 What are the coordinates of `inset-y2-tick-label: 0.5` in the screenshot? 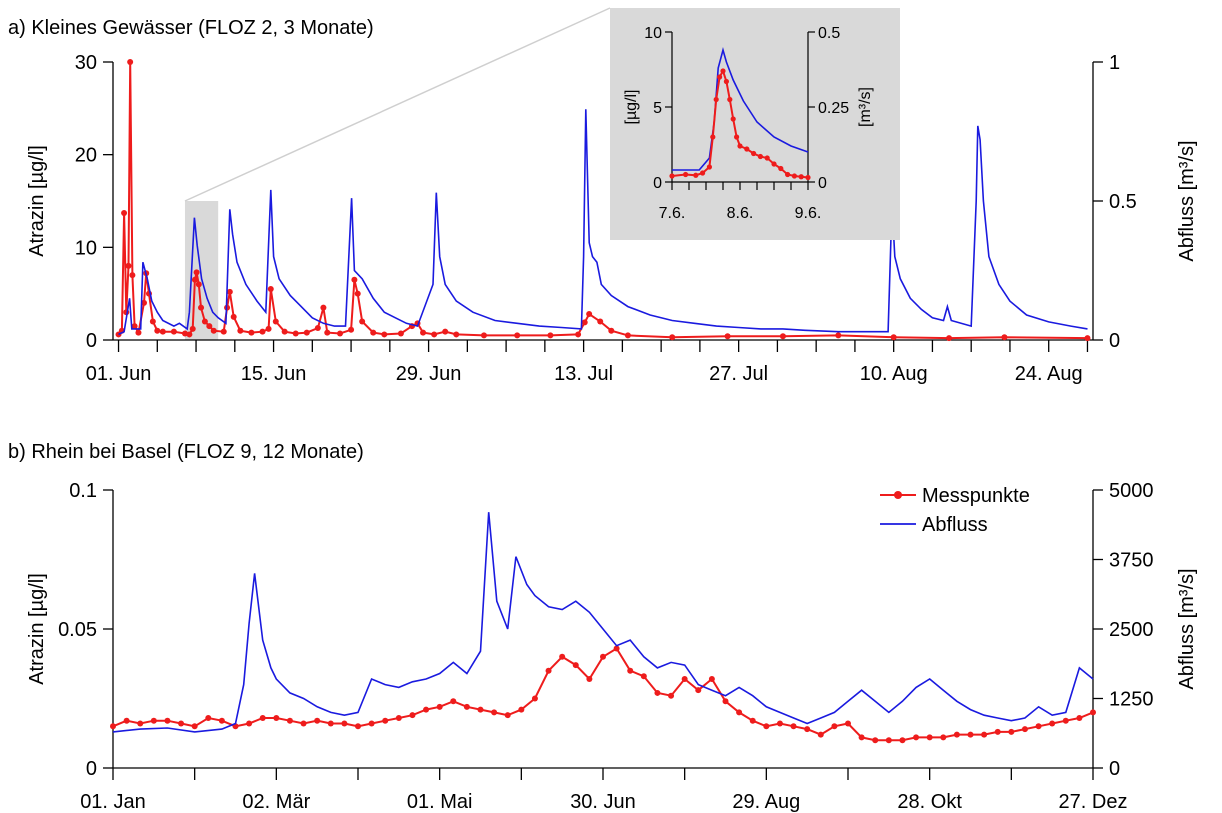 It's located at (829, 33).